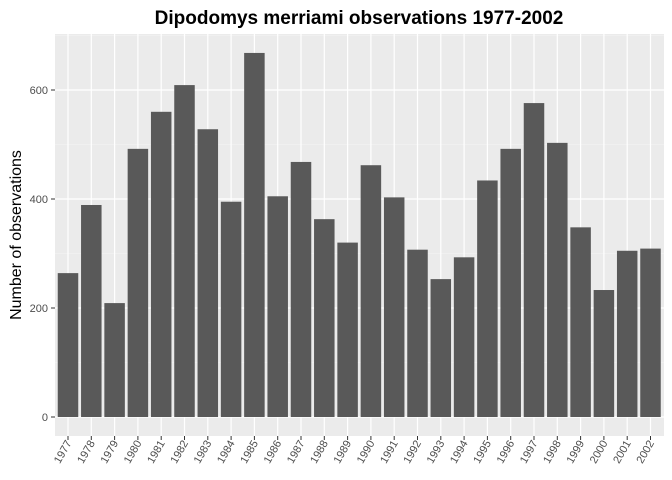  What do you see at coordinates (394, 307) in the screenshot?
I see `bar-1991` at bounding box center [394, 307].